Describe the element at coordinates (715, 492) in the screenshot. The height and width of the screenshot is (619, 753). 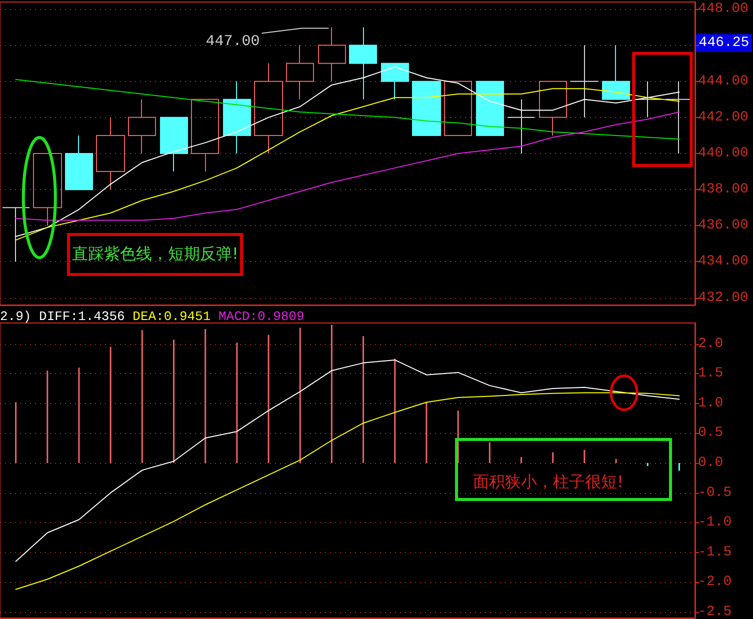
I see `y-tick-label: -0.5` at that location.